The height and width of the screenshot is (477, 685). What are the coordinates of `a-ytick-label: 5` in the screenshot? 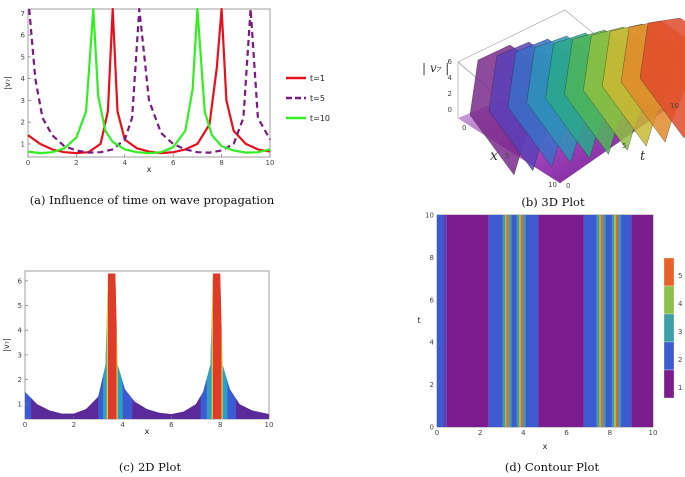 It's located at (23, 57).